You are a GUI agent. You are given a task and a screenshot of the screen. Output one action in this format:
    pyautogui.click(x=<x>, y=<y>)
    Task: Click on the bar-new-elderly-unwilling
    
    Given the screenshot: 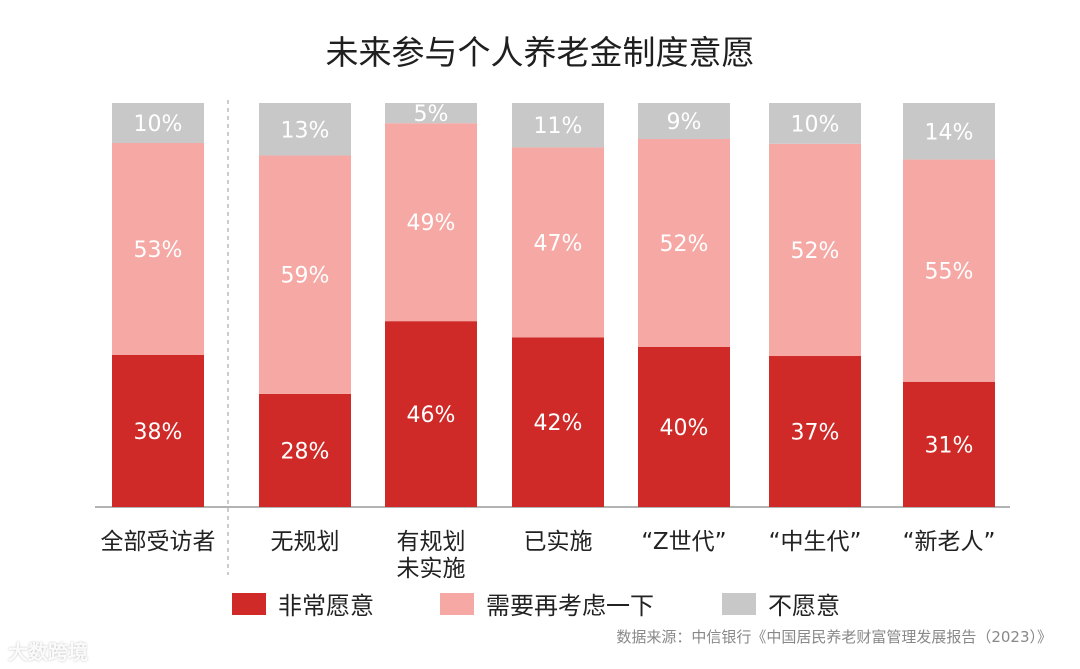 What is the action you would take?
    pyautogui.click(x=949, y=131)
    